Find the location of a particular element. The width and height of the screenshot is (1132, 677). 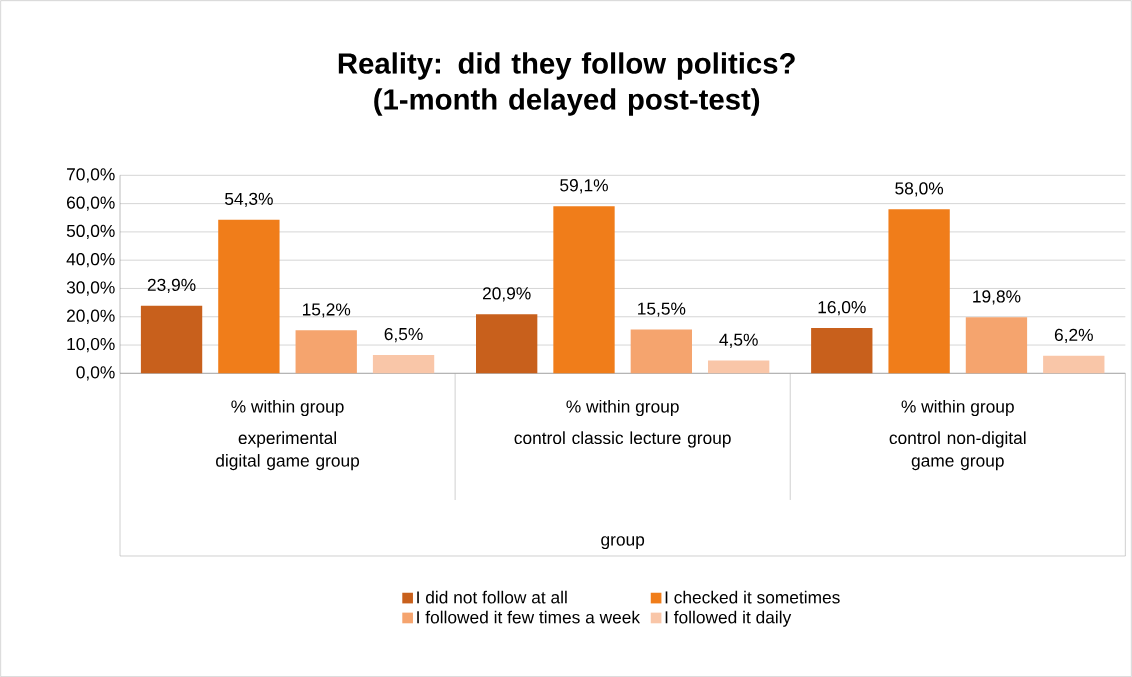

x-tick-label: control non-digital game group is located at coordinates (957, 451).